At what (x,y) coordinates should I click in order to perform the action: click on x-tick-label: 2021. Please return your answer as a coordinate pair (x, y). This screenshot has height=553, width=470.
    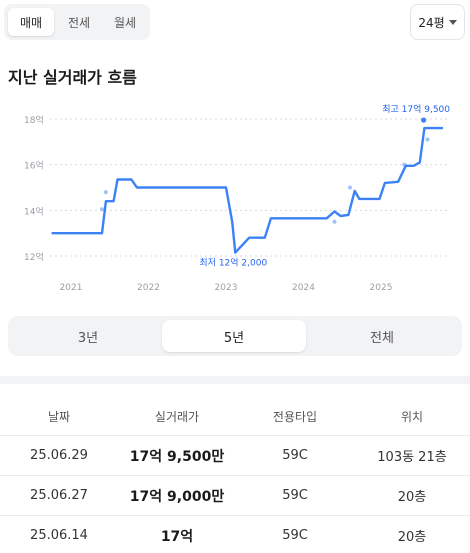
    Looking at the image, I should click on (71, 288).